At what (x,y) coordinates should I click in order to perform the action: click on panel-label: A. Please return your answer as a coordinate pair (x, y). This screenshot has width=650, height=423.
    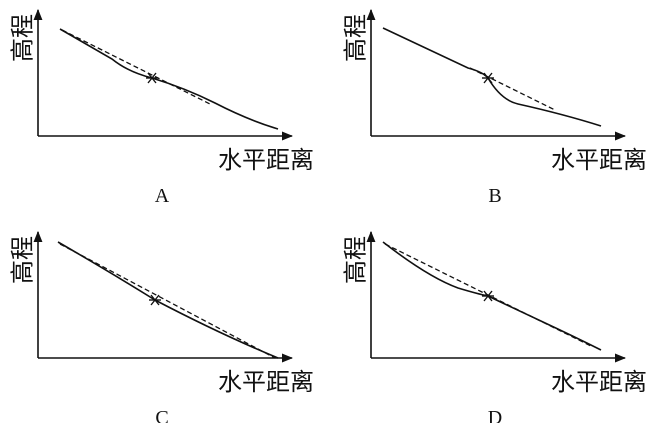
    Looking at the image, I should click on (162, 196).